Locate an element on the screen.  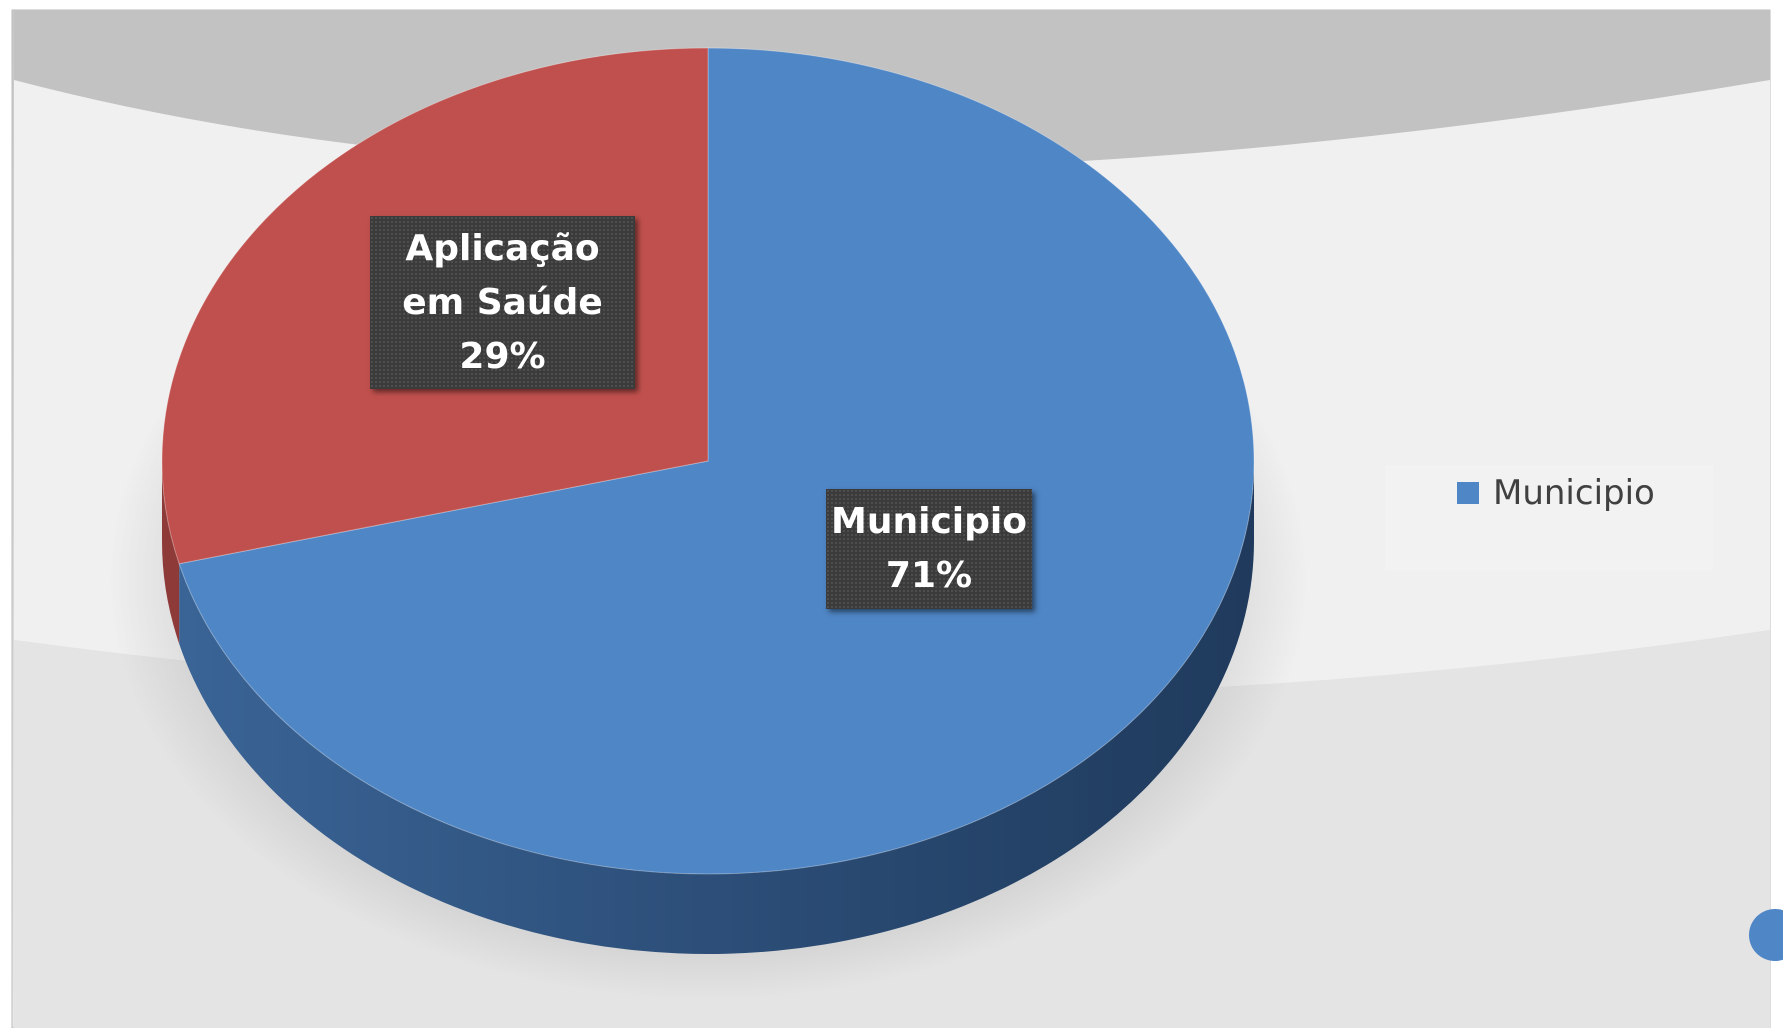
label-category: Municipio is located at coordinates (929, 521).